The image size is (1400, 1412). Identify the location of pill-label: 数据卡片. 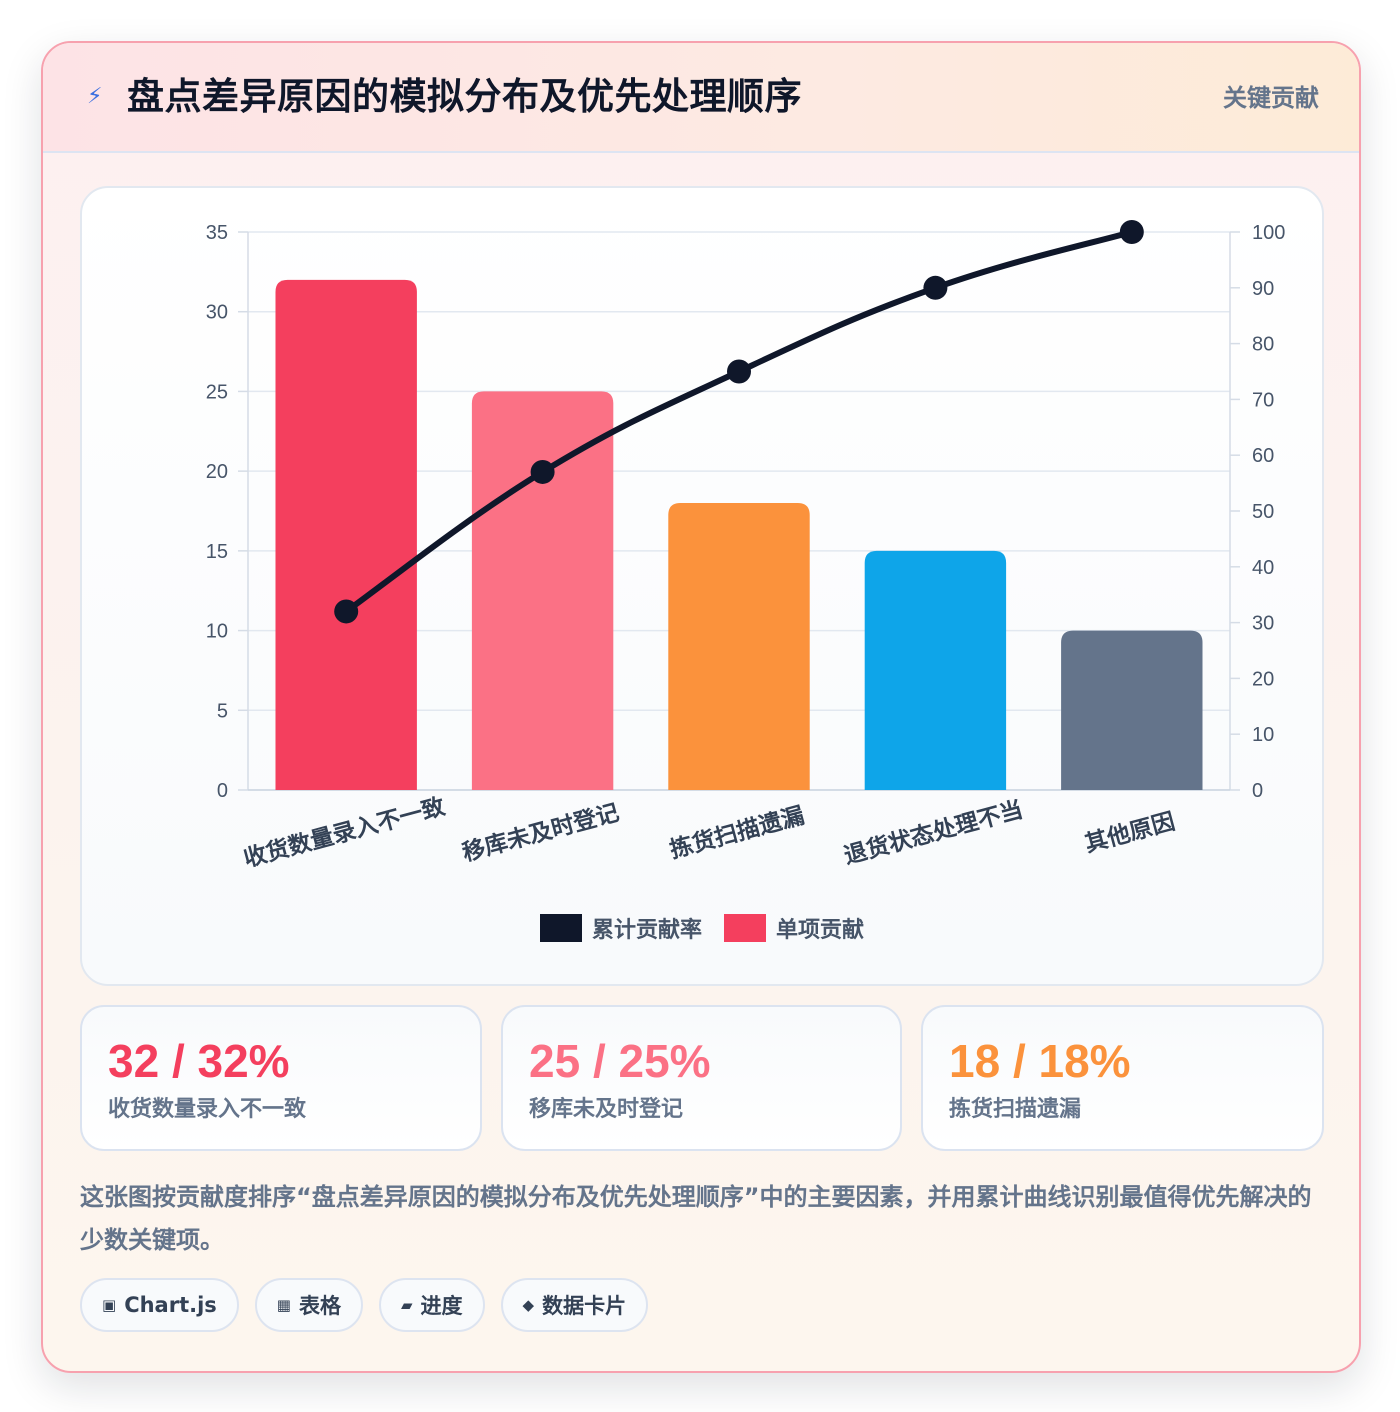
(584, 1306).